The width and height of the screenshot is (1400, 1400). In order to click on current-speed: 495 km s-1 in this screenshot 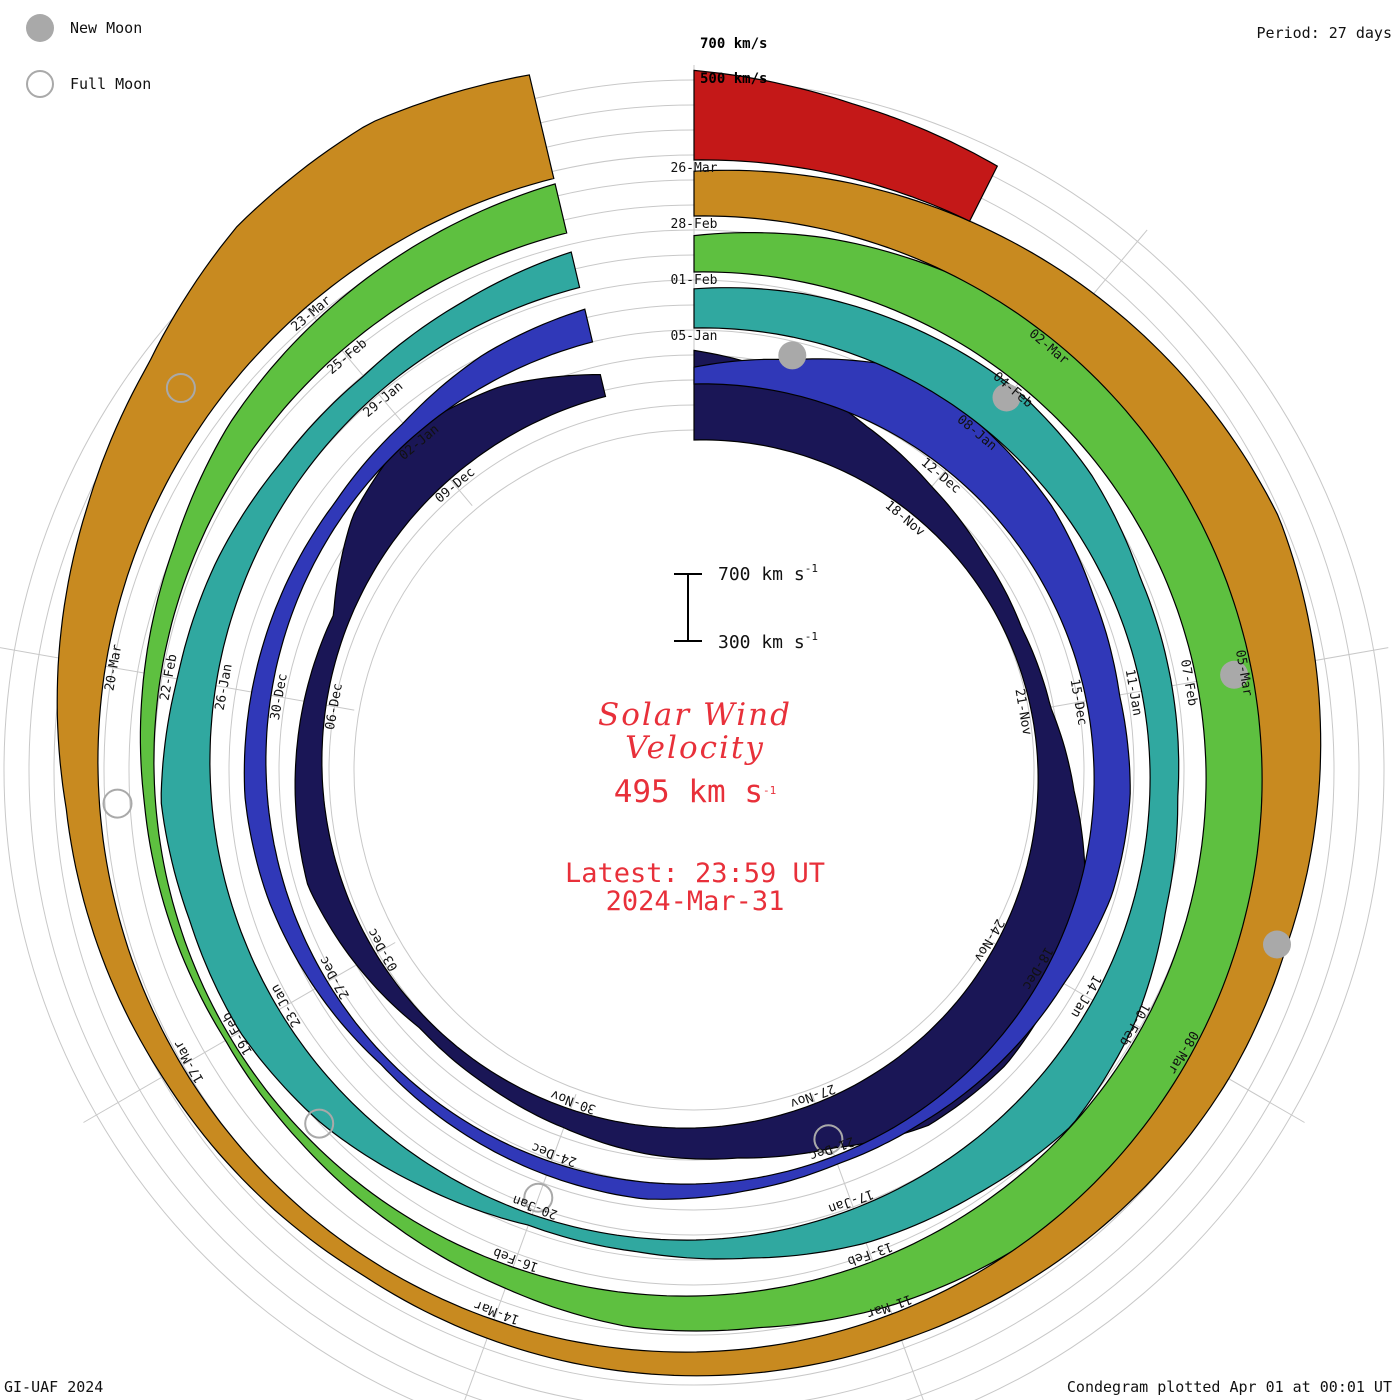, I will do `click(695, 792)`.